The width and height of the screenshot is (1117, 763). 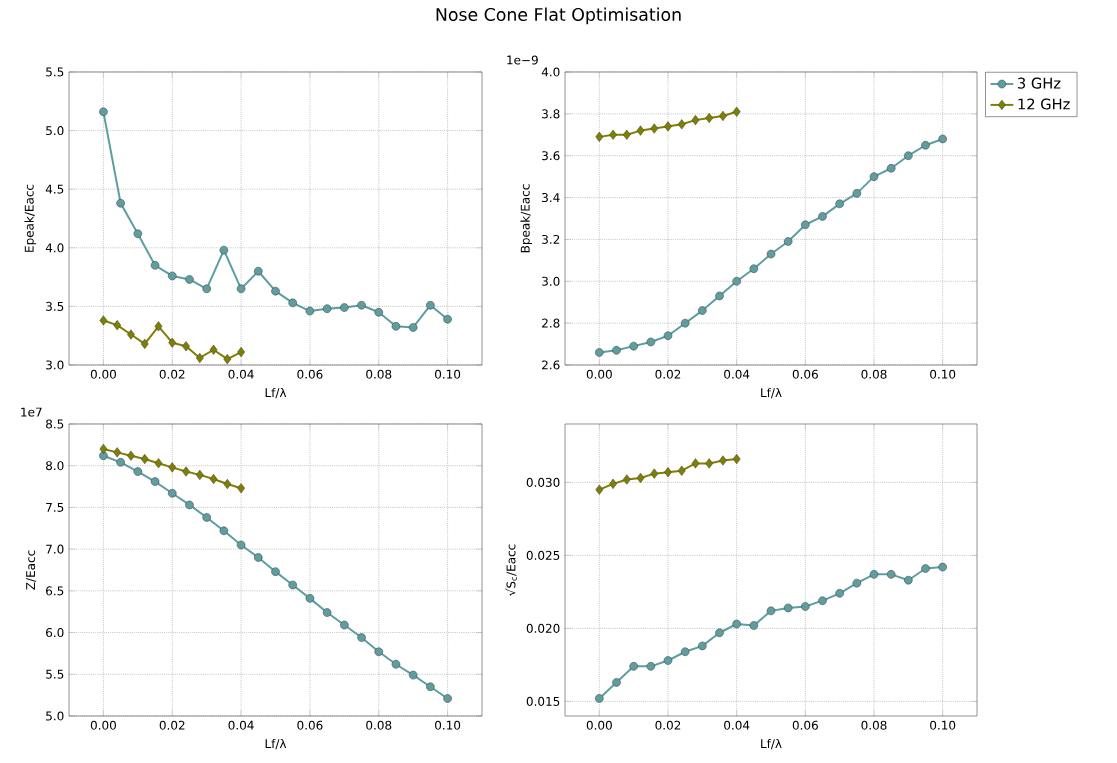 What do you see at coordinates (1044, 104) in the screenshot?
I see `legend-label: 12 GHz` at bounding box center [1044, 104].